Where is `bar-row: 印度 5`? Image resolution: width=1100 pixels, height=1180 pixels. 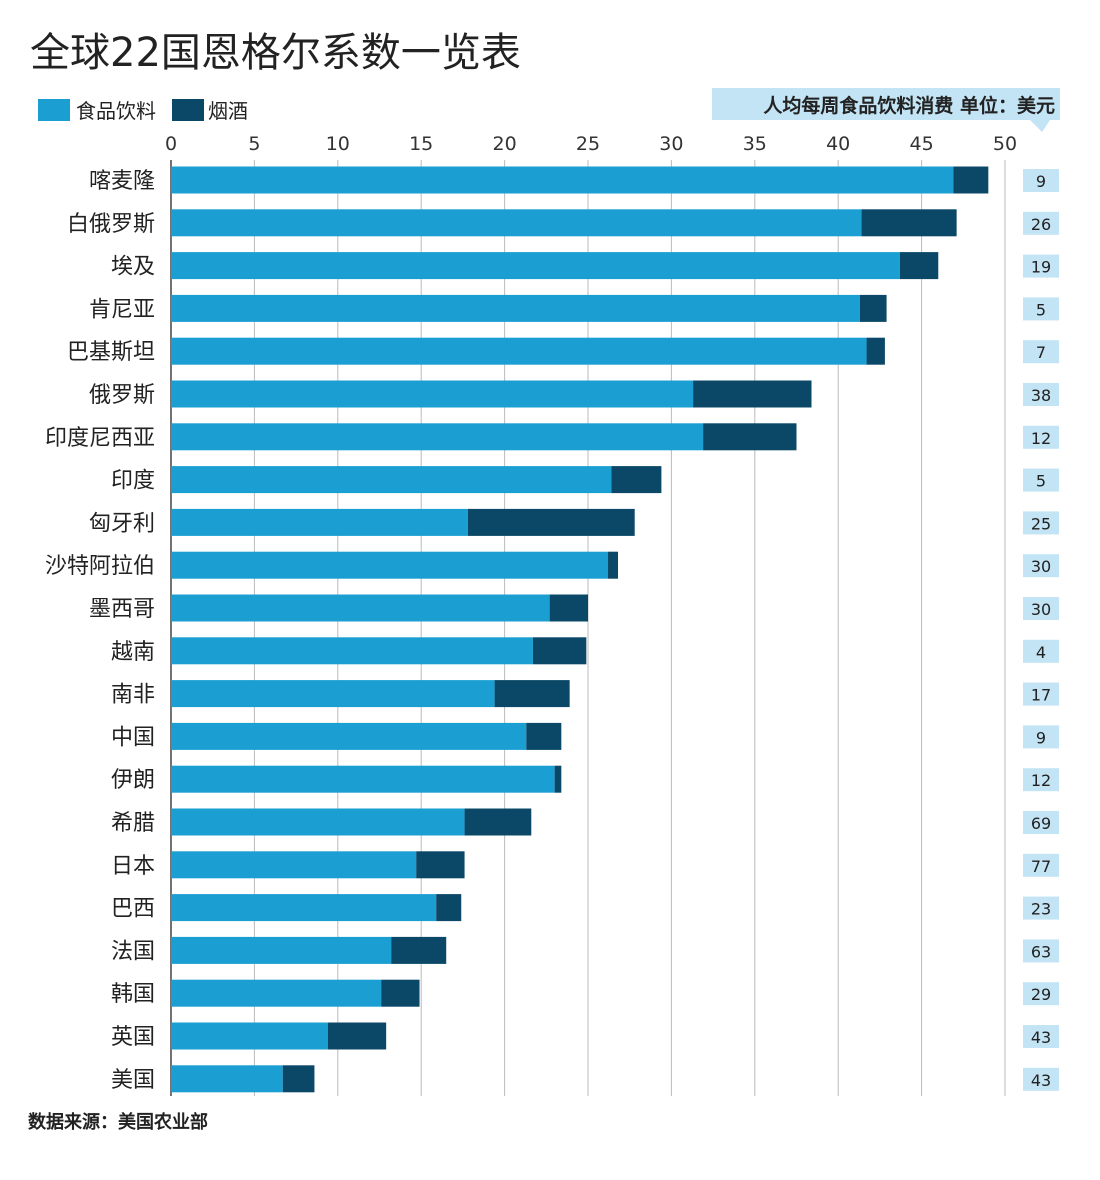 bar-row: 印度 5 is located at coordinates (585, 480).